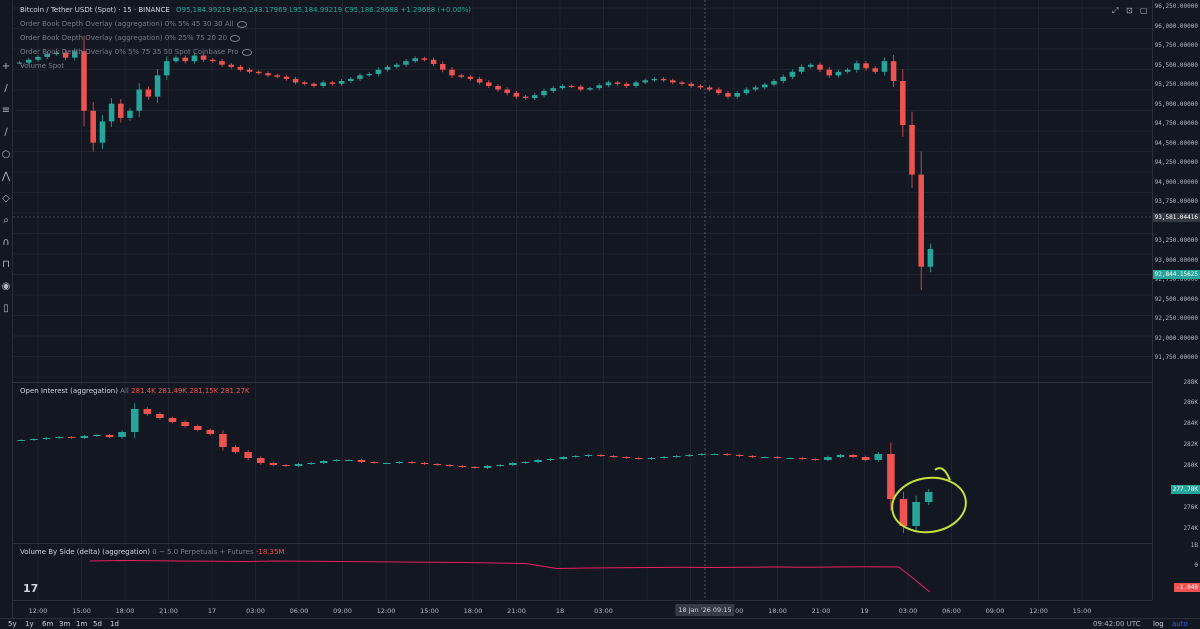  What do you see at coordinates (1176, 104) in the screenshot?
I see `price-tick-label: 95,000.00000` at bounding box center [1176, 104].